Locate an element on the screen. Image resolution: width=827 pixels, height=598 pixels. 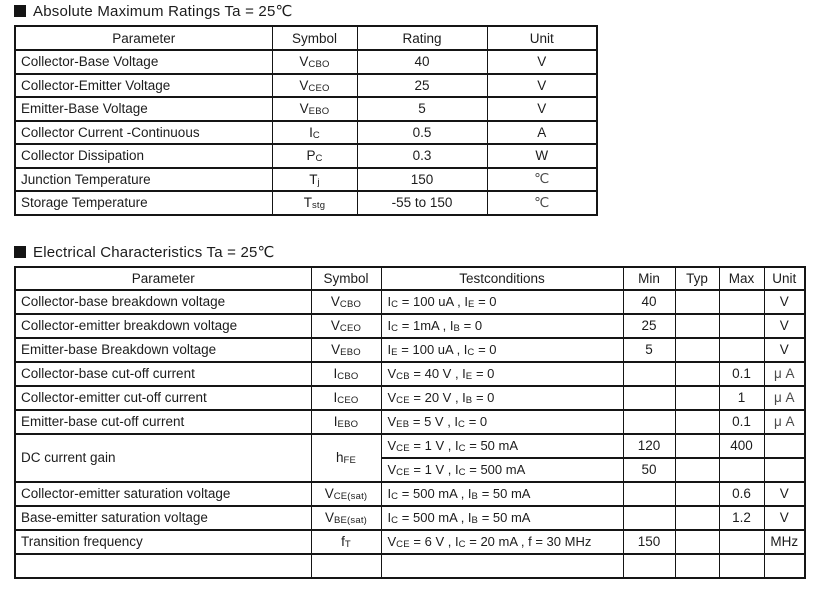
min-cell: 50 is located at coordinates (649, 469).